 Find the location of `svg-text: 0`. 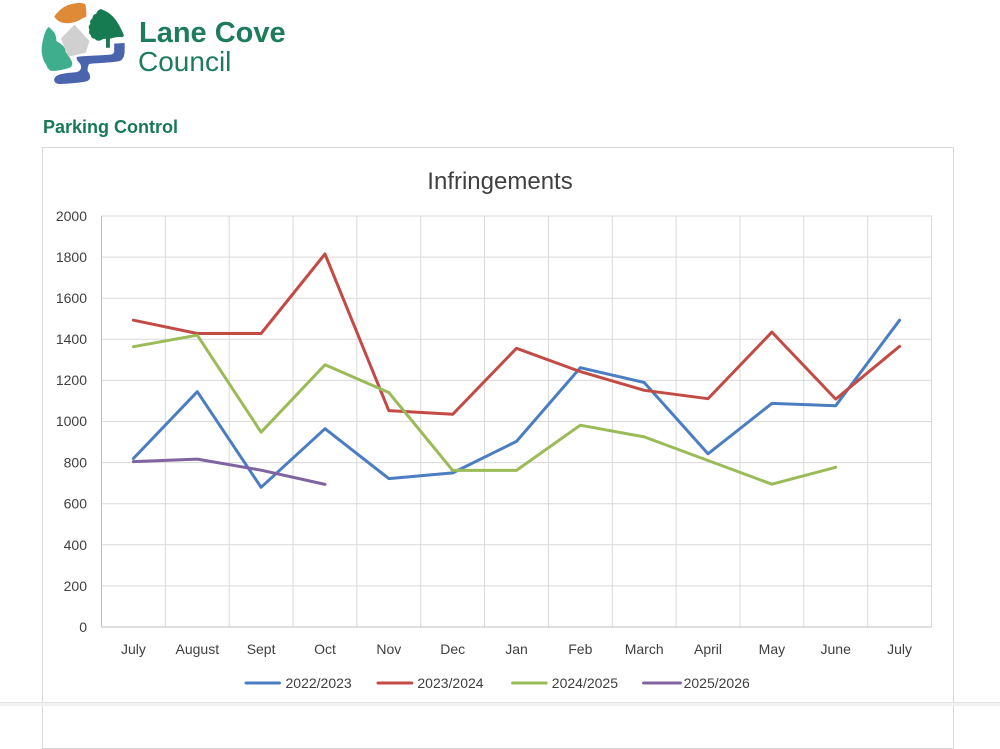

svg-text: 0 is located at coordinates (83, 627).